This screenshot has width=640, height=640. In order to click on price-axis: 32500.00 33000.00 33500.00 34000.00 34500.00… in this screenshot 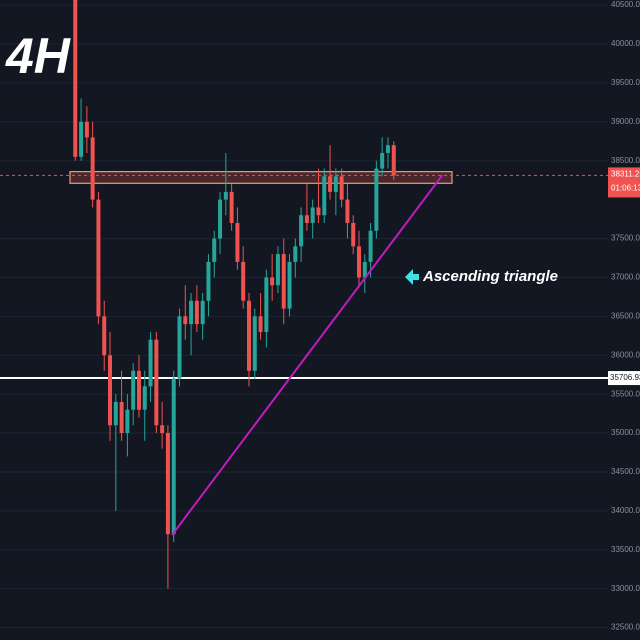, I will do `click(624, 316)`.